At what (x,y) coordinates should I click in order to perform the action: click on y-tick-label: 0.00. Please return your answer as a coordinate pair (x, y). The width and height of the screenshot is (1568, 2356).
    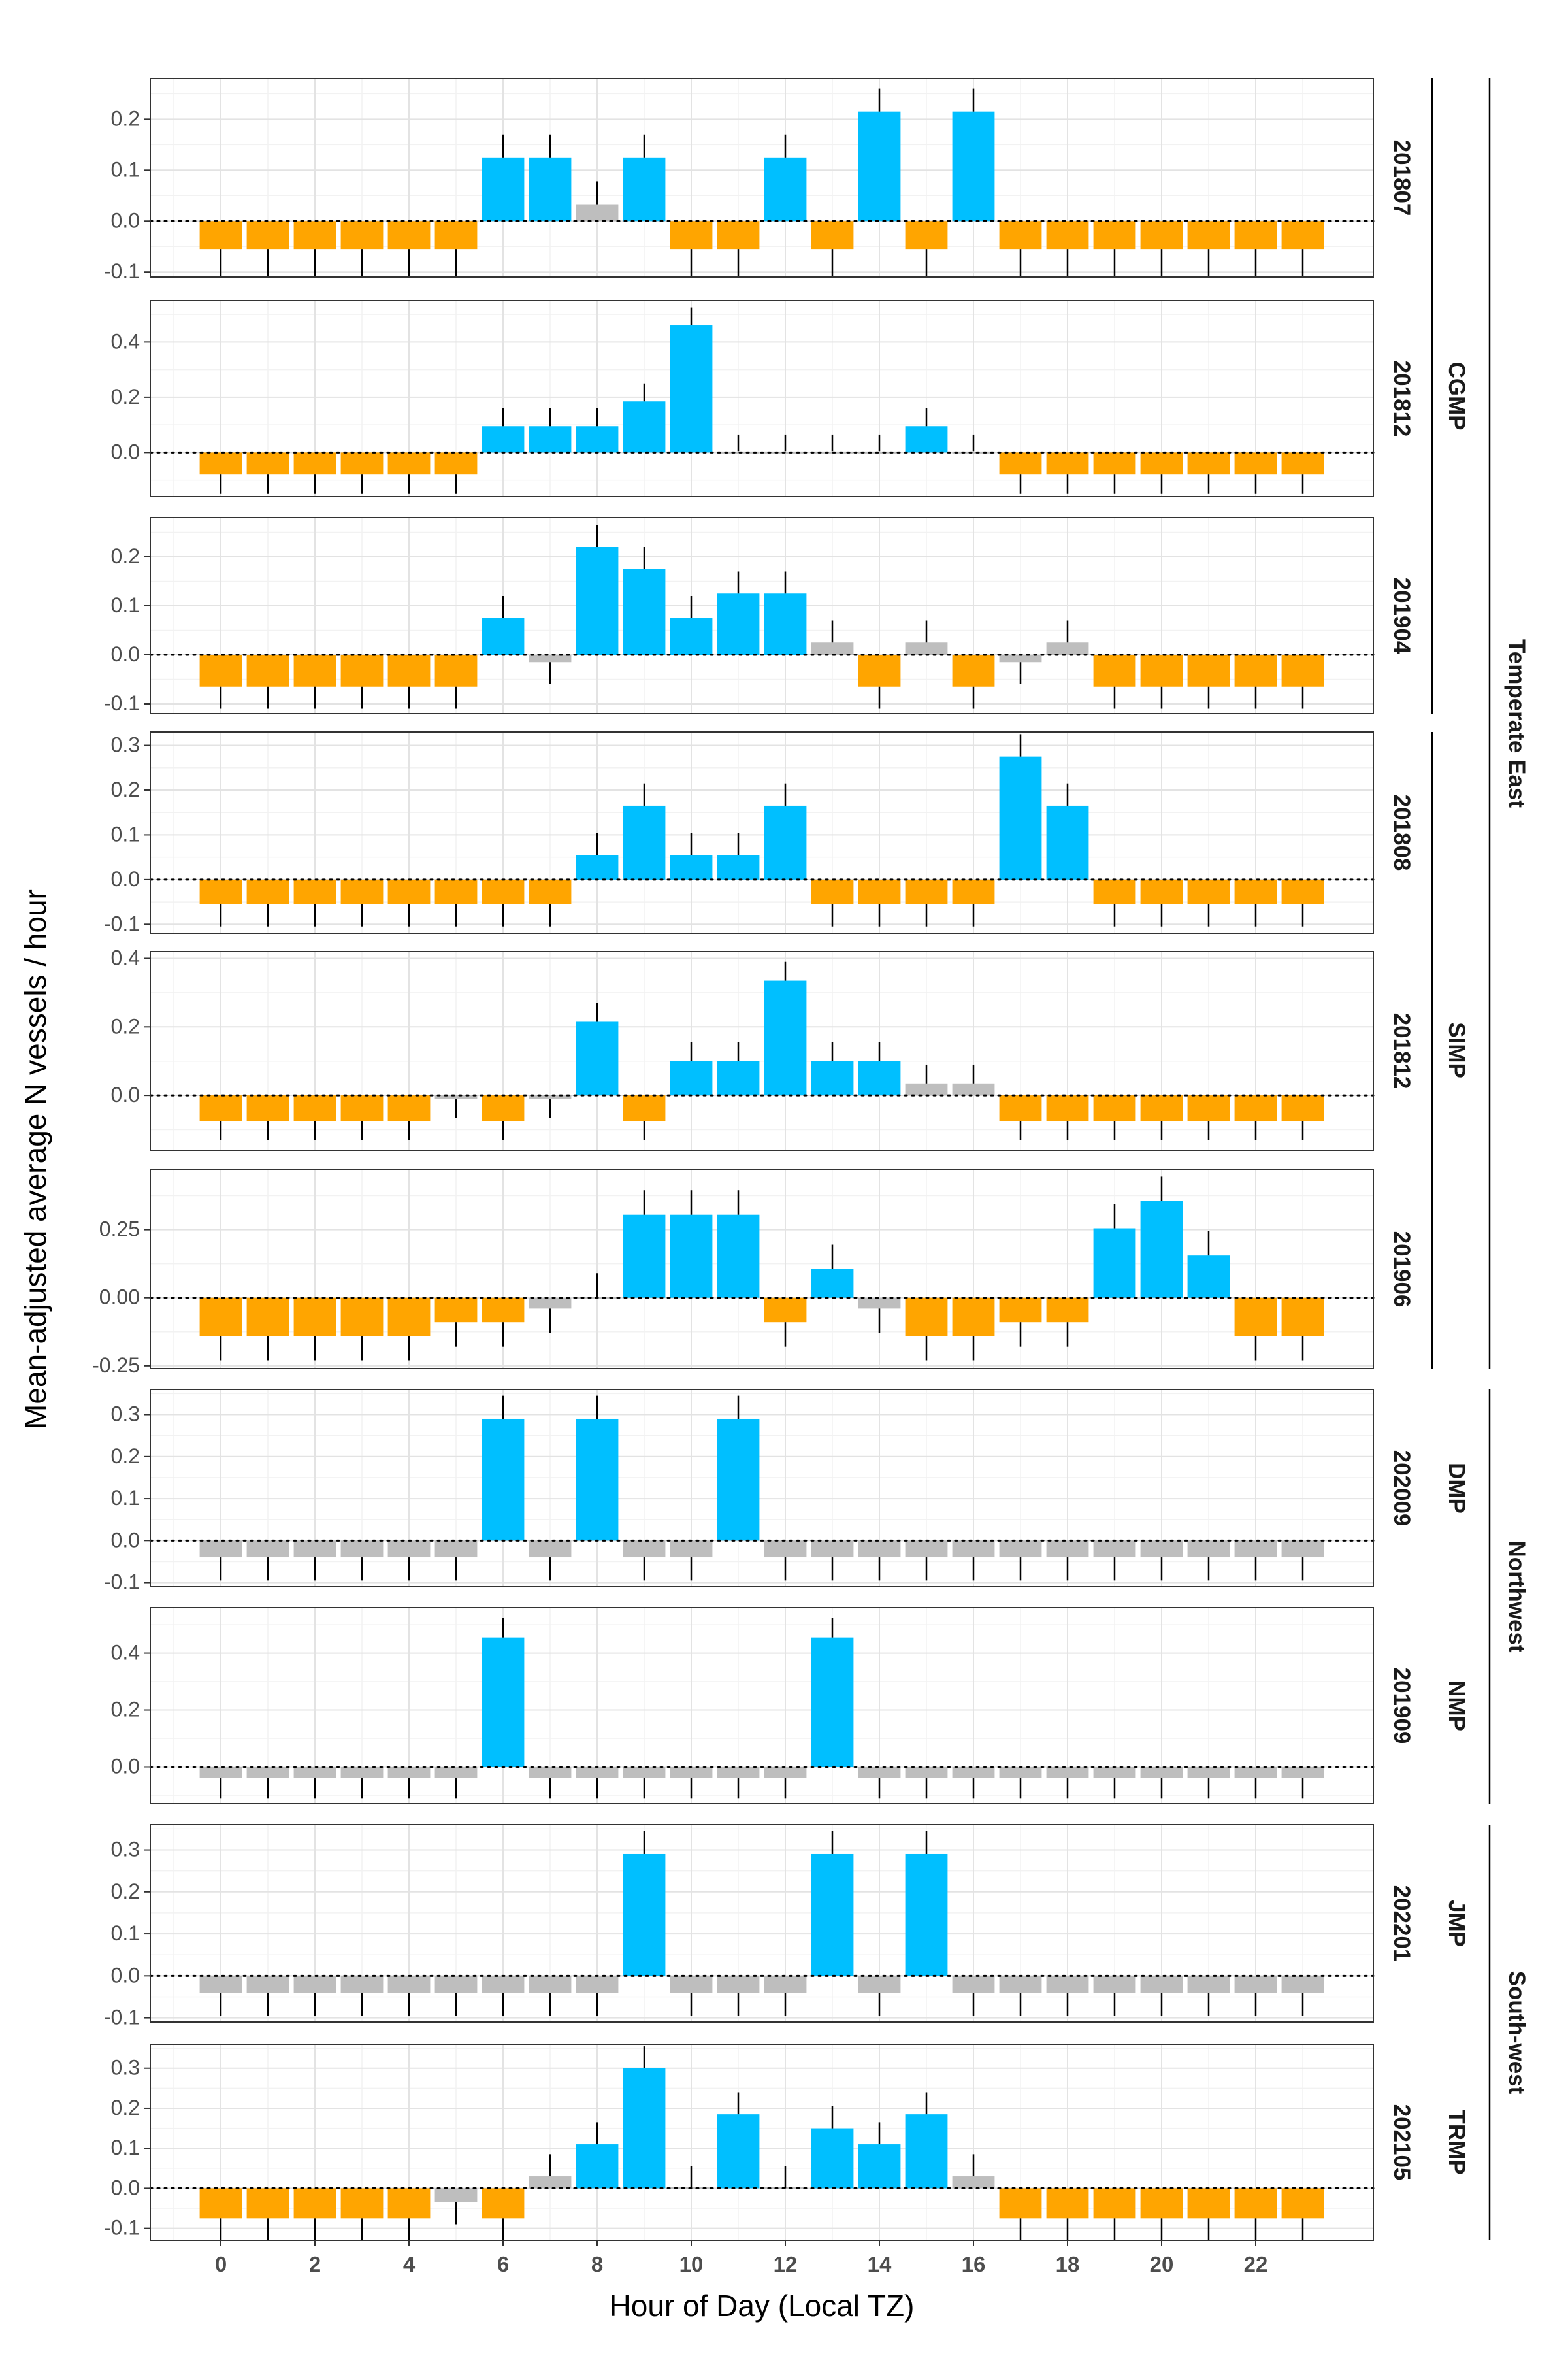
    Looking at the image, I should click on (119, 1297).